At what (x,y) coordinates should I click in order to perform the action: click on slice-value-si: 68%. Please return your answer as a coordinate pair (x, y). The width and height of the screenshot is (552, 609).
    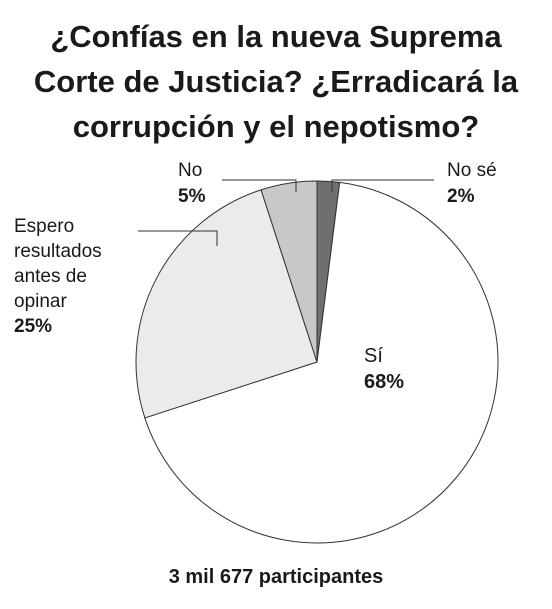
    Looking at the image, I should click on (384, 382).